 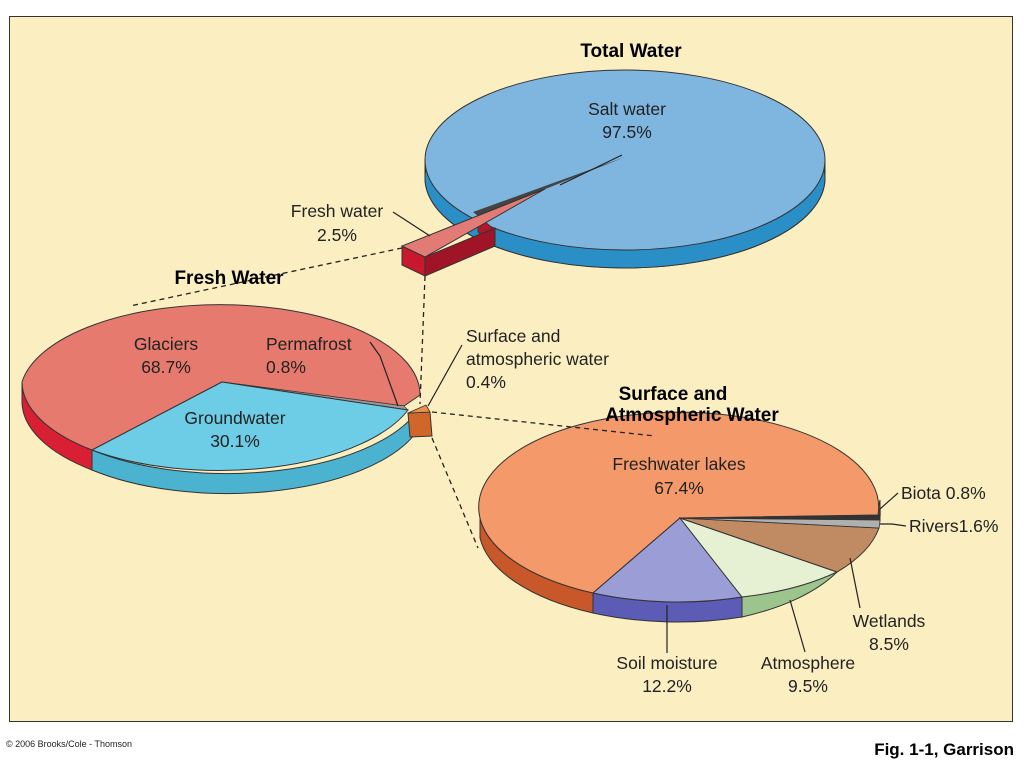 What do you see at coordinates (667, 560) in the screenshot?
I see `soil-moisture-slice` at bounding box center [667, 560].